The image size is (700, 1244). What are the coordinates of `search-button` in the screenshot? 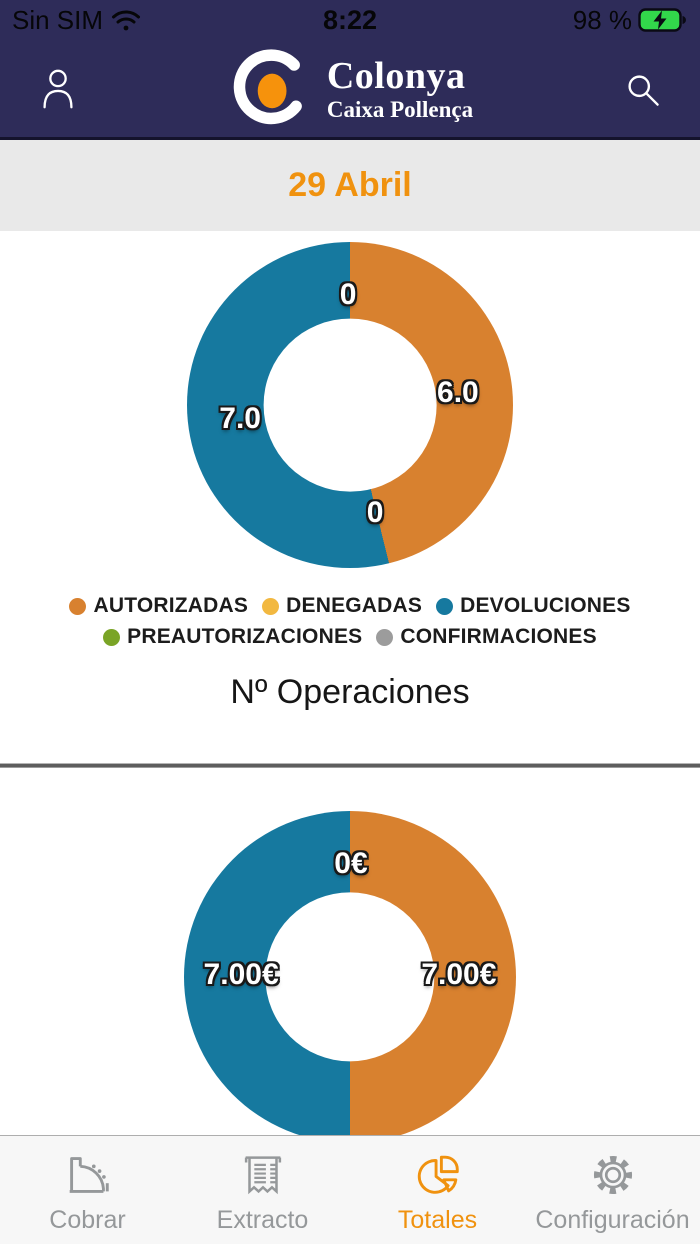 It's located at (642, 89).